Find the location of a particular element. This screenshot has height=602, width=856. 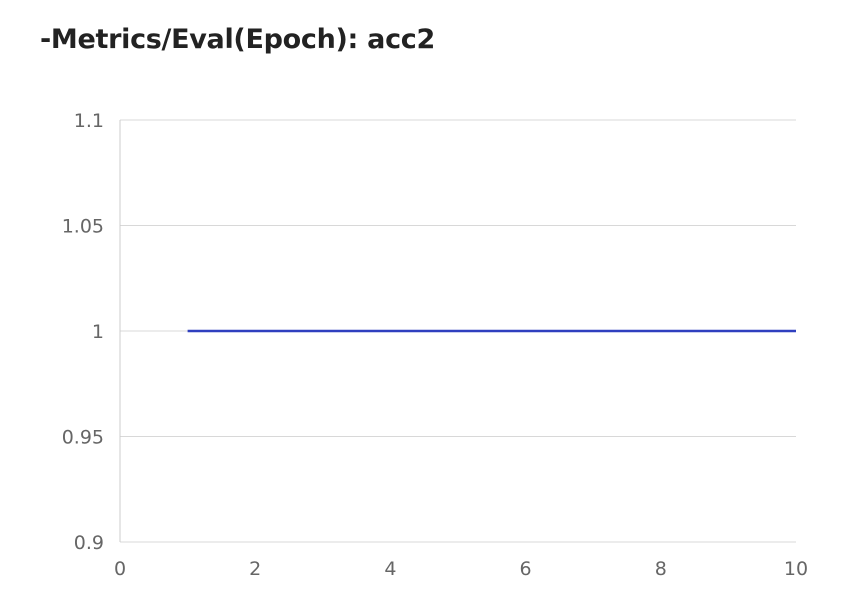

chart-title: -Metrics/Eval(Epoch): acc2 is located at coordinates (237, 39).